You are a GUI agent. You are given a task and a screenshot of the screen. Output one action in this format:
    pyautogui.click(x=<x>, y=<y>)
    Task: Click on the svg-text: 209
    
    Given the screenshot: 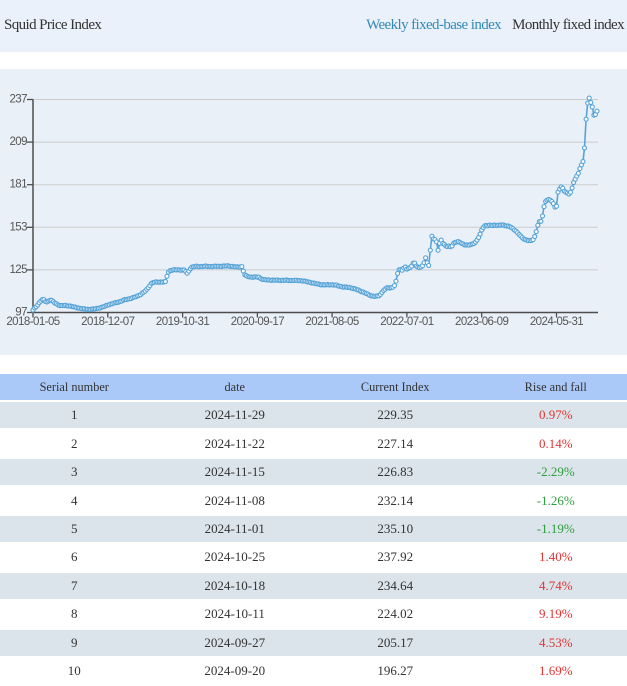 What is the action you would take?
    pyautogui.click(x=18, y=142)
    